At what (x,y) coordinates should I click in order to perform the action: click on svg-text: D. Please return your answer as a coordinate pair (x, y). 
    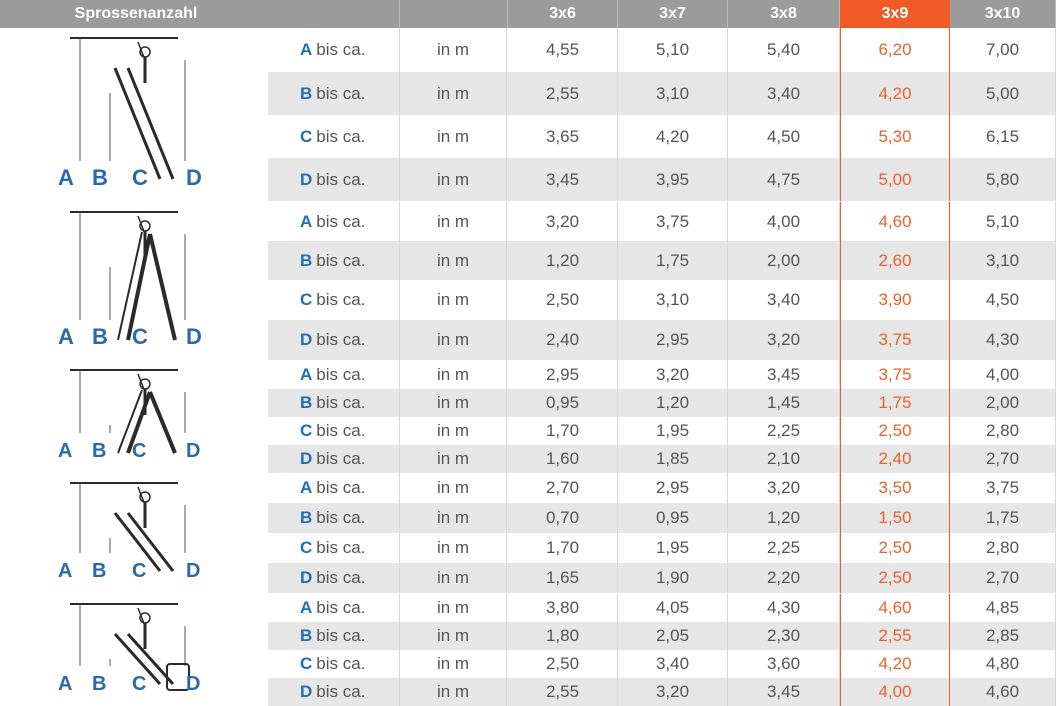
    Looking at the image, I should click on (194, 336).